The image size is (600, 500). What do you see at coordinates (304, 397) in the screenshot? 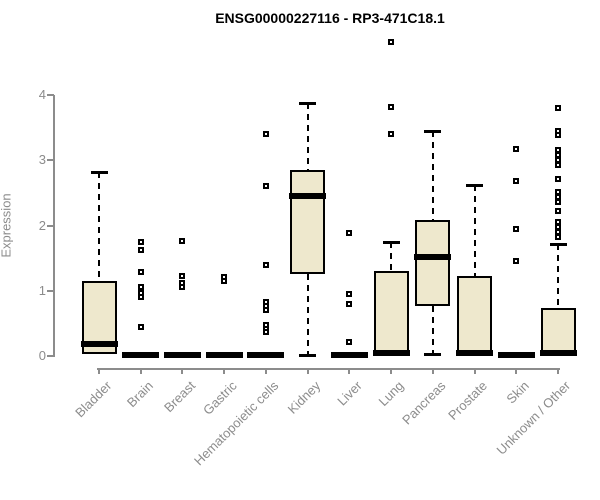
I see `x-axis-category-label: Kidney` at bounding box center [304, 397].